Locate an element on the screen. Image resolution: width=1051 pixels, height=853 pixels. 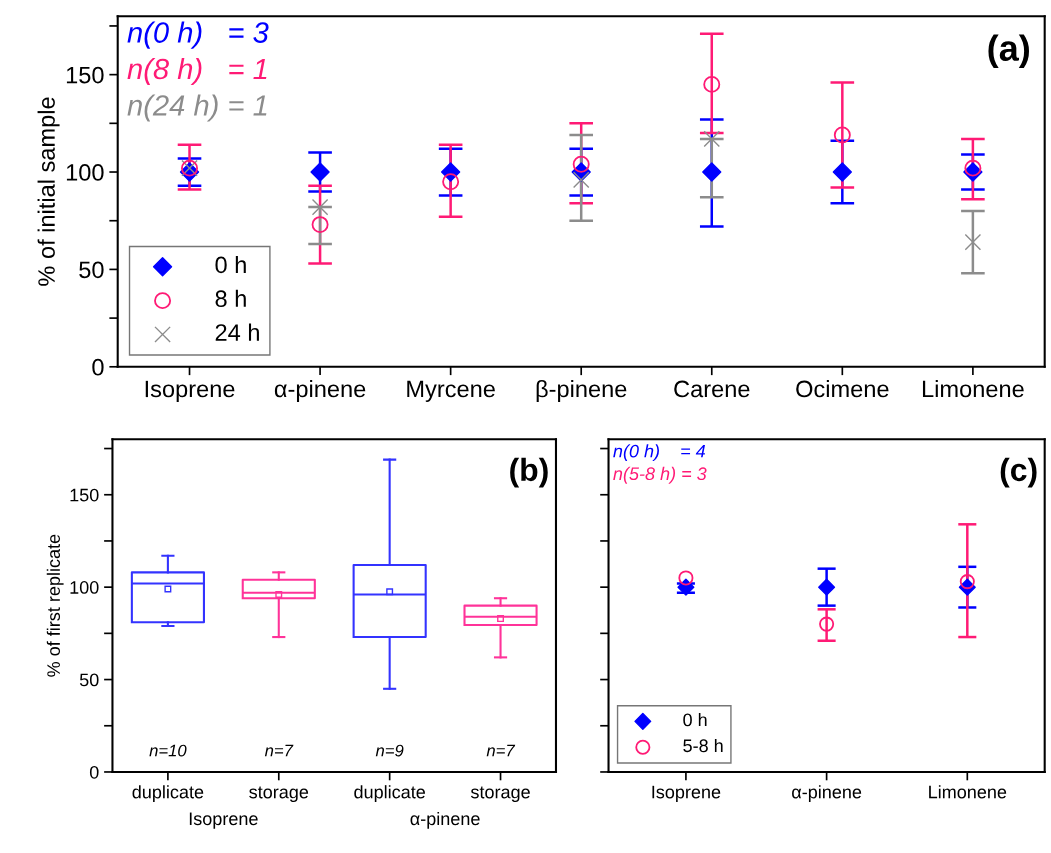
text: (c) is located at coordinates (1018, 472).